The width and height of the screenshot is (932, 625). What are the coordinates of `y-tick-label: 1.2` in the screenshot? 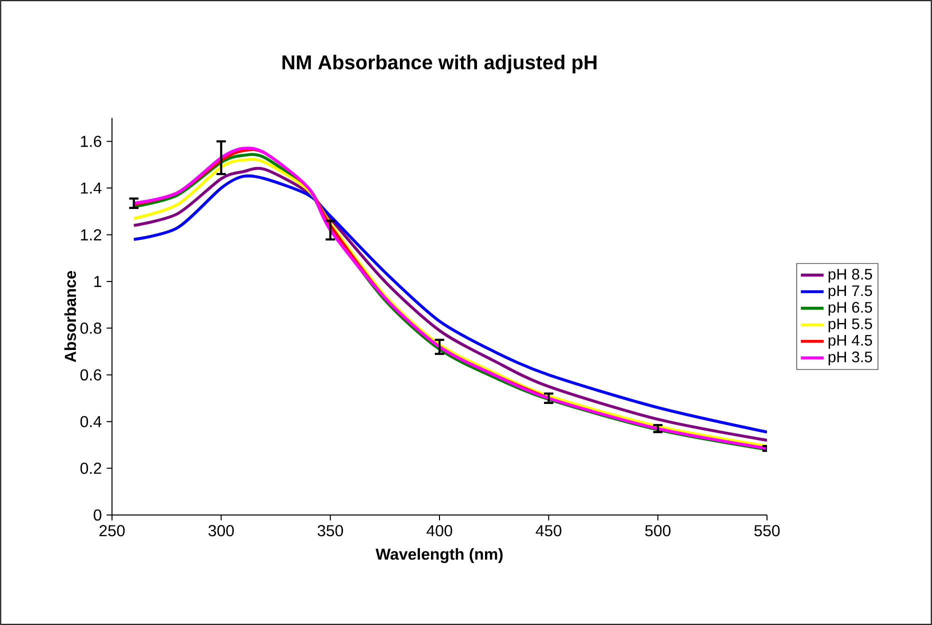 It's located at (91, 234).